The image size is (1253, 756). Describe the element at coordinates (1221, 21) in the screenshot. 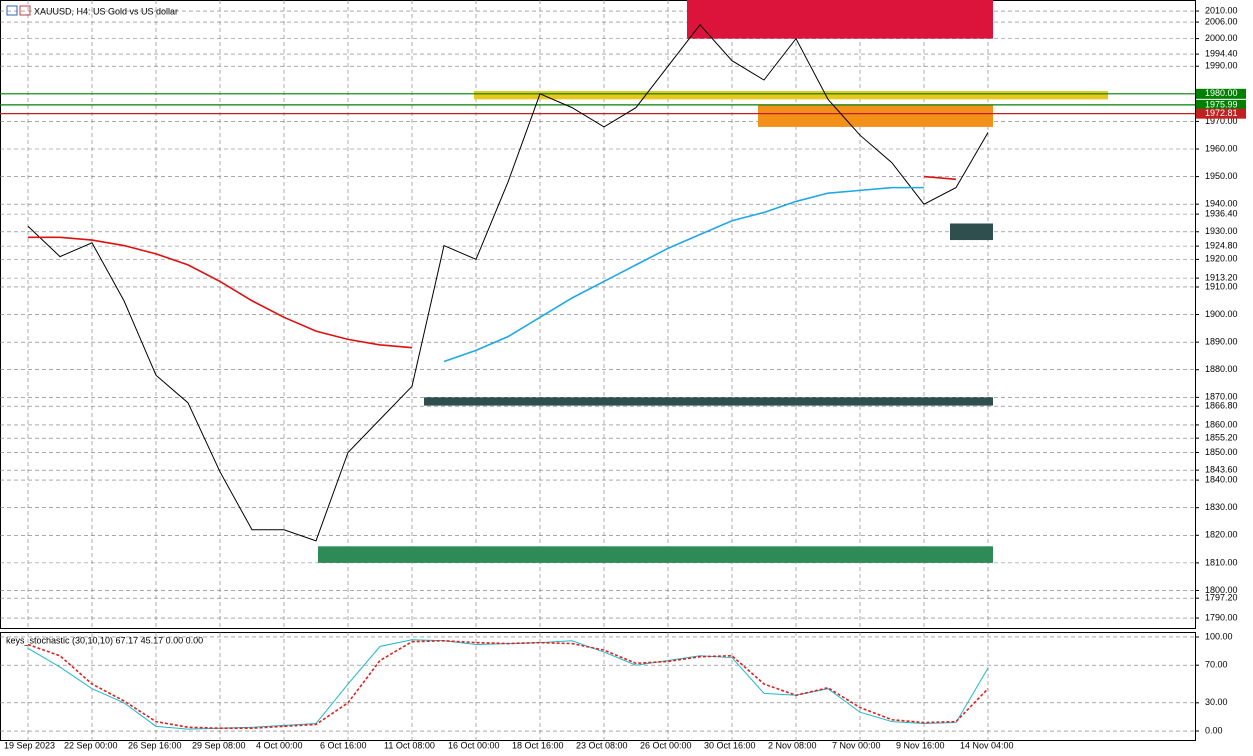

I see `y-tick-label: 2006.00` at that location.